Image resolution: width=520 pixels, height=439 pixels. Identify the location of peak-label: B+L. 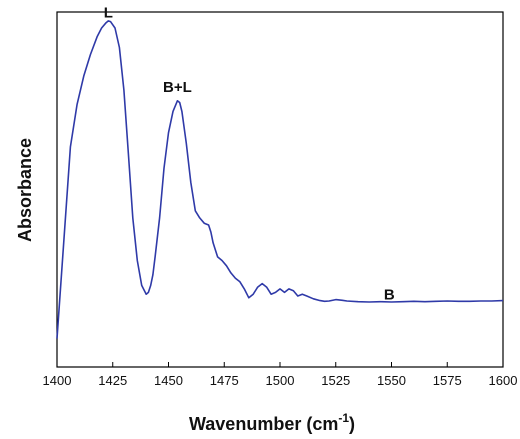
(177, 87).